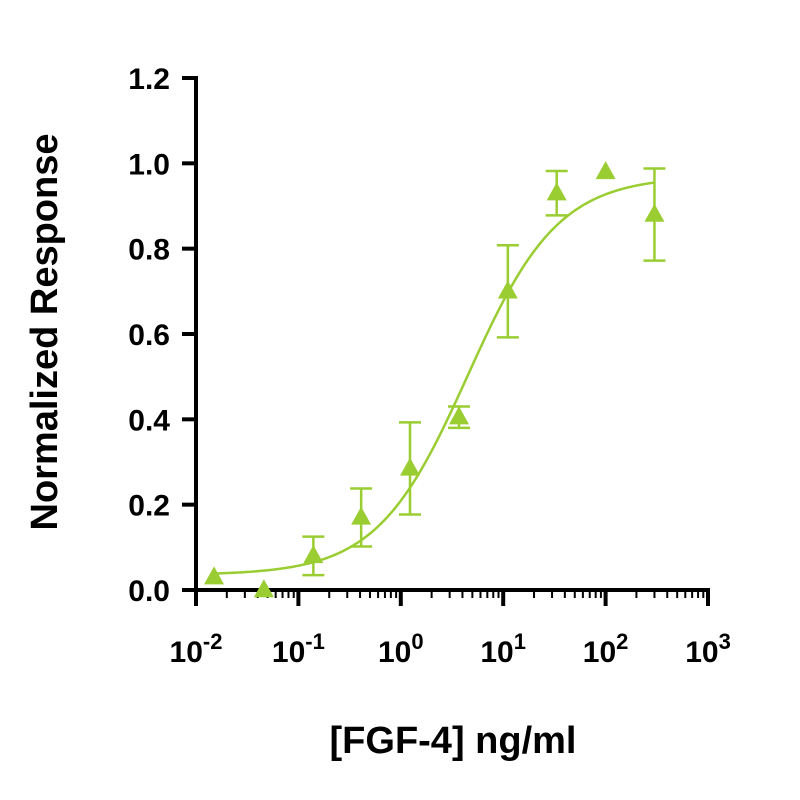  Describe the element at coordinates (149, 591) in the screenshot. I see `y-tick-label: 0.0` at that location.